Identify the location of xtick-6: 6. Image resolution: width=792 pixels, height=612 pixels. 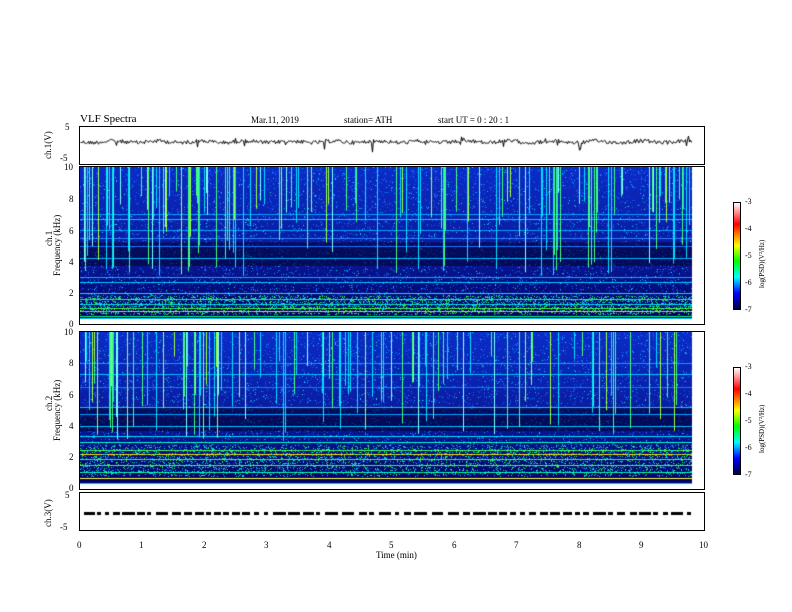
(454, 545).